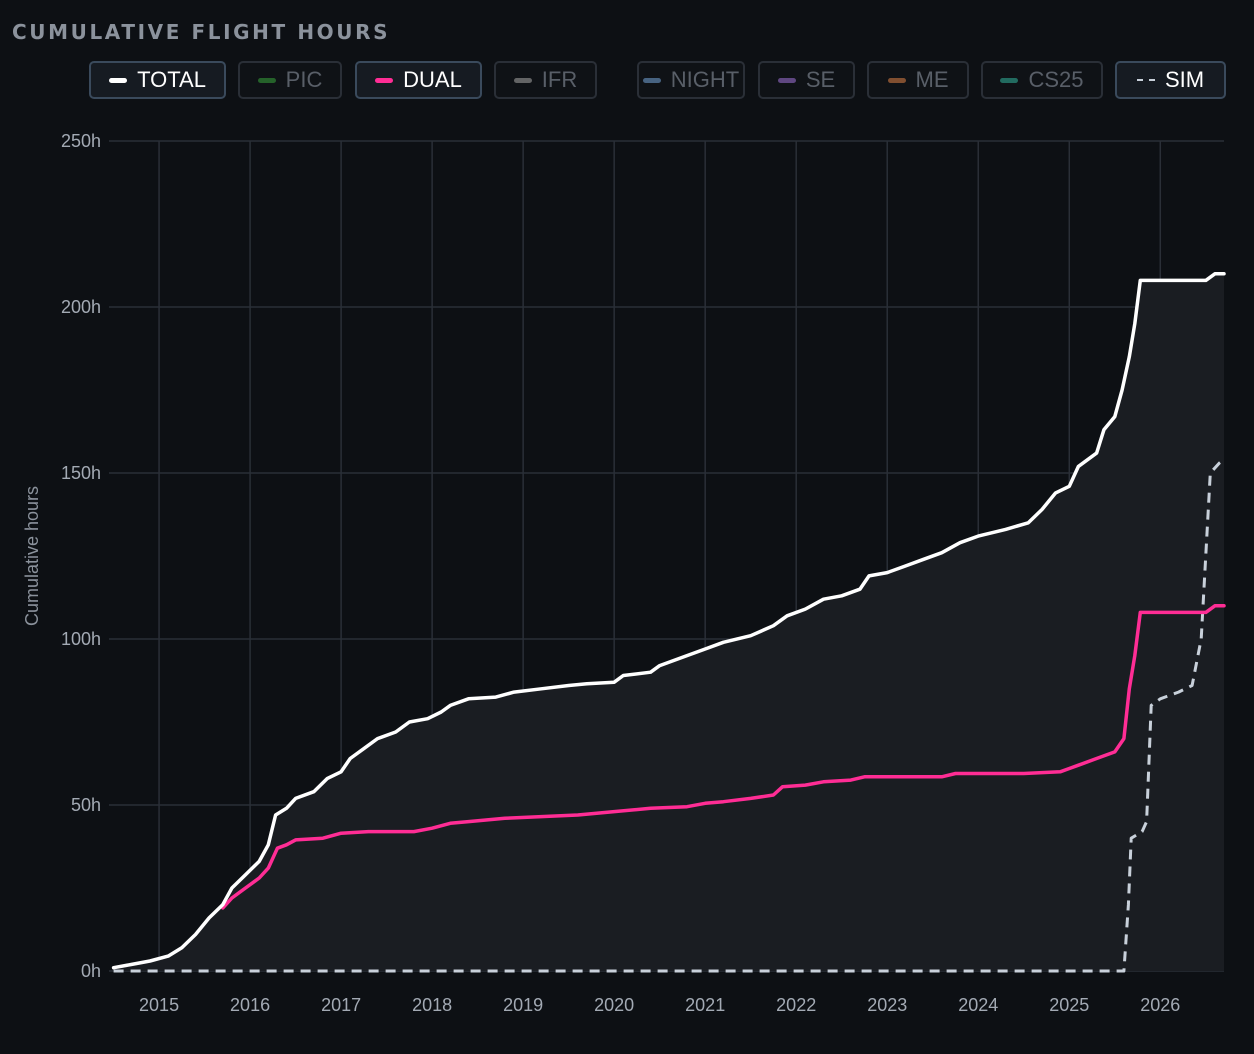 This screenshot has height=1054, width=1254. I want to click on legend-toggle-total: TOTAL, so click(157, 80).